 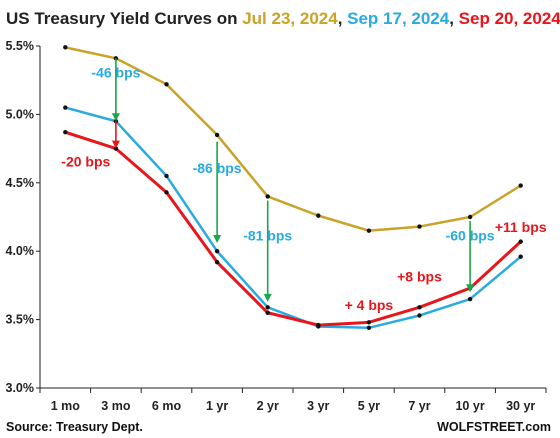 What do you see at coordinates (20, 388) in the screenshot?
I see `y-tick-label: 3.0%` at bounding box center [20, 388].